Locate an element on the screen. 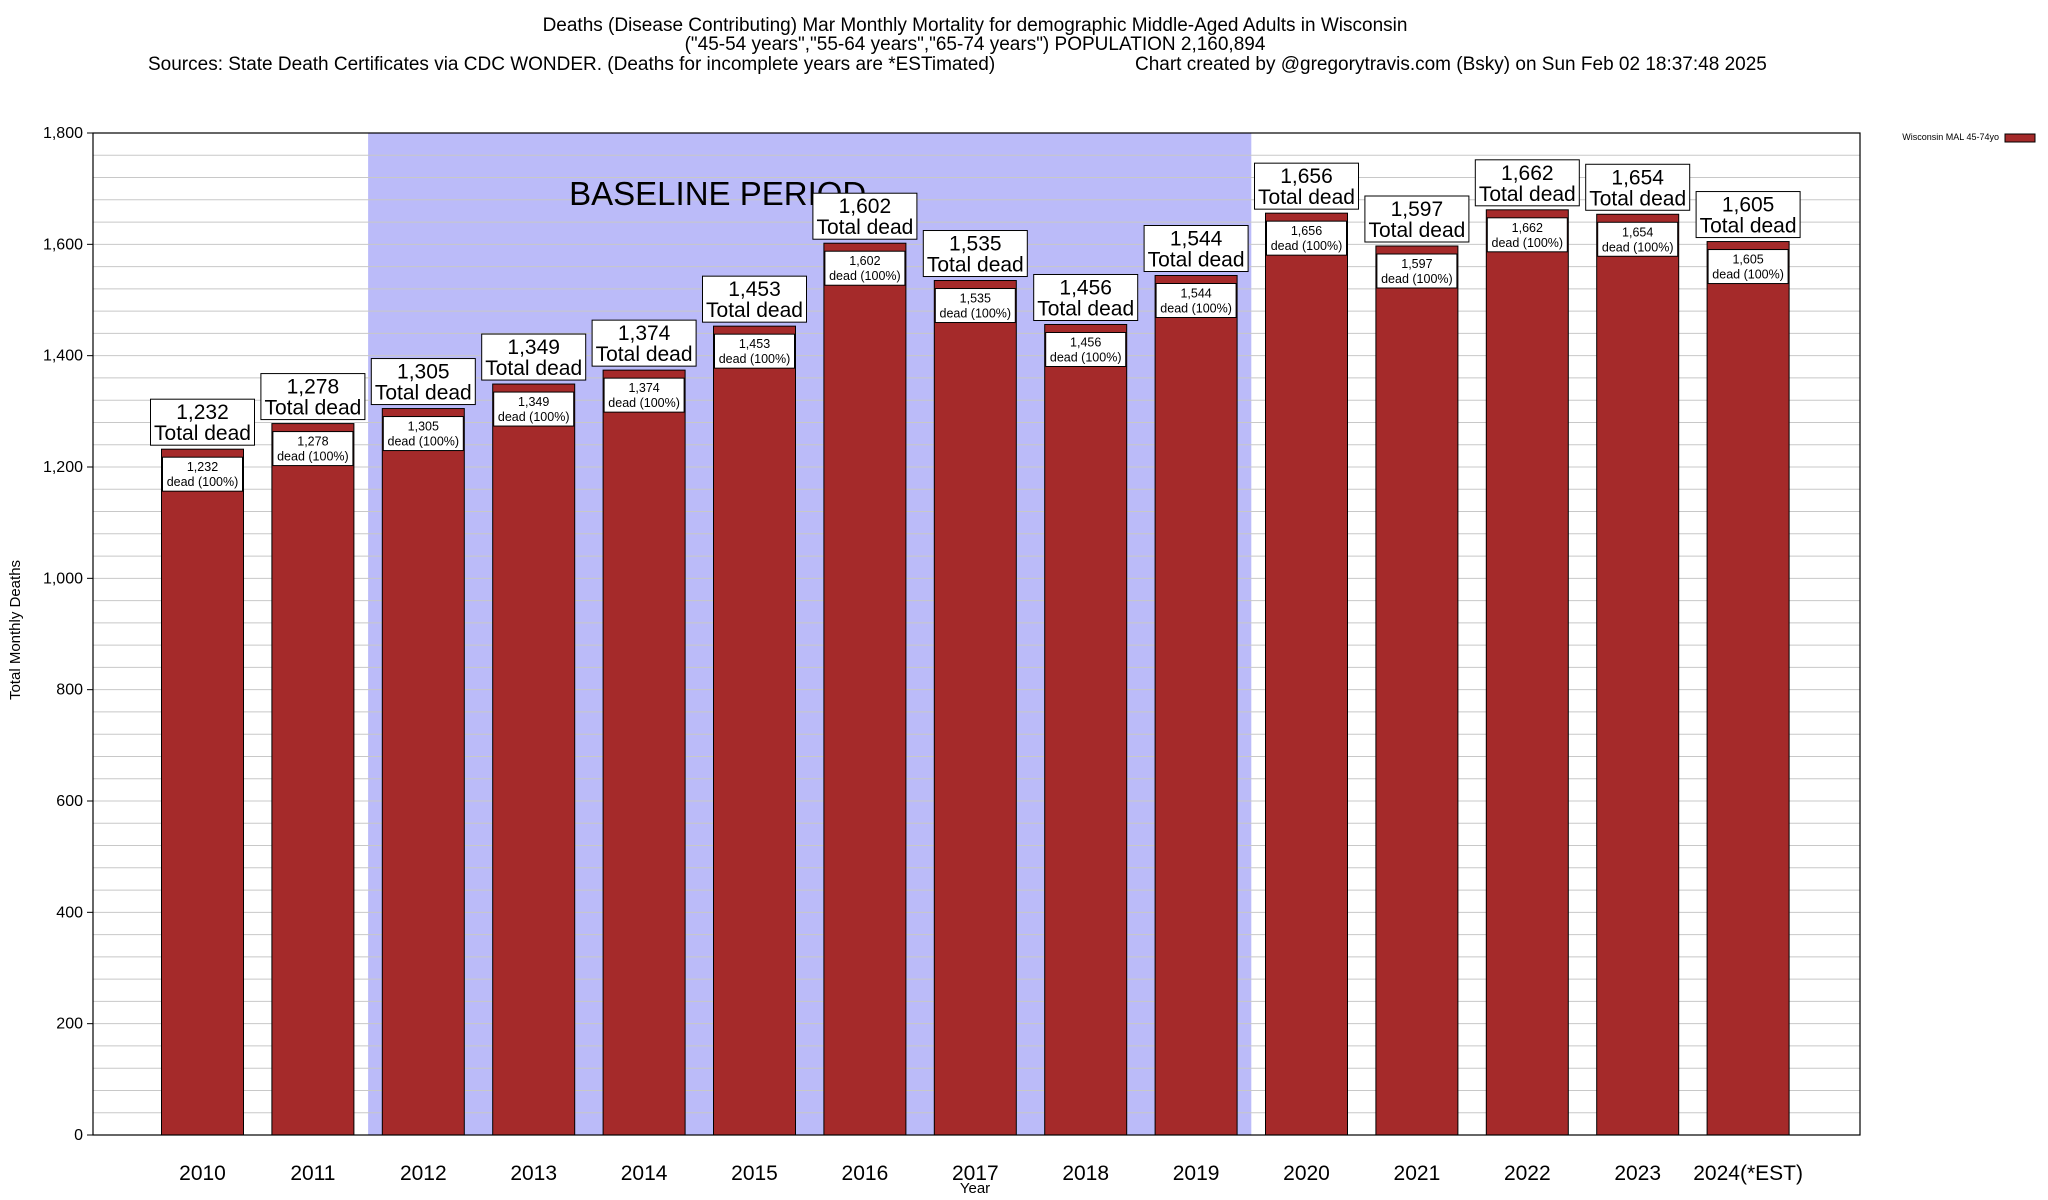  bar-2012 is located at coordinates (423, 772).